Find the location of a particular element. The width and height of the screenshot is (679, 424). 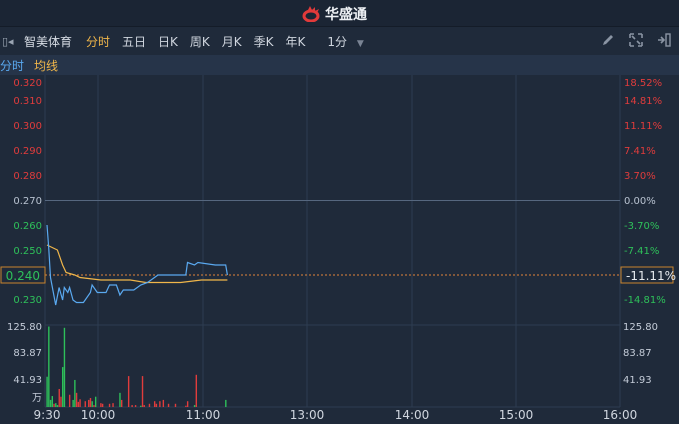

stock-name: 智美体育 is located at coordinates (48, 42).